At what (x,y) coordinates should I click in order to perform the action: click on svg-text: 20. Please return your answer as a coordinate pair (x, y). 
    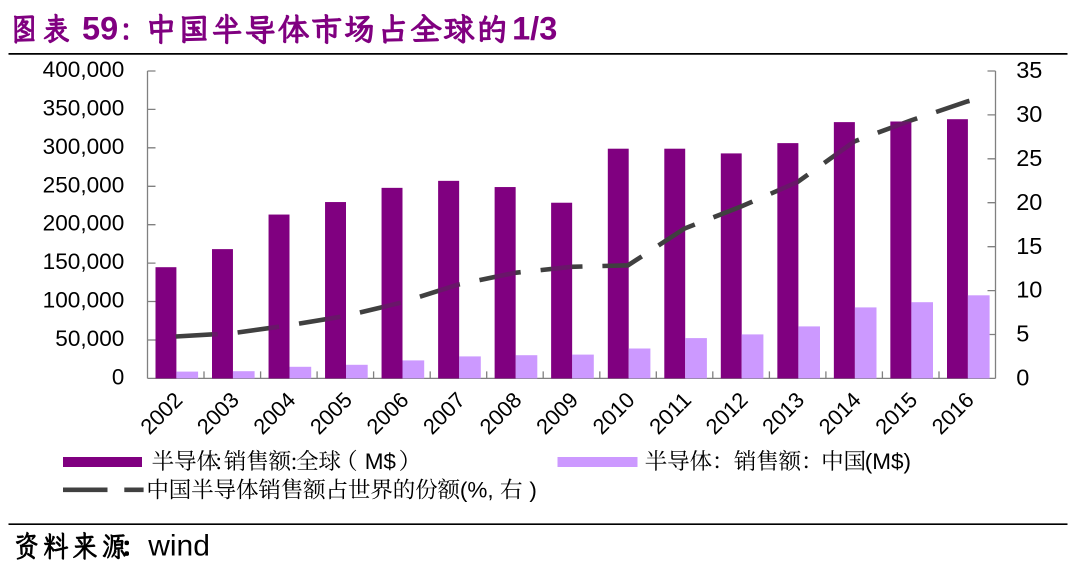
    Looking at the image, I should click on (1029, 202).